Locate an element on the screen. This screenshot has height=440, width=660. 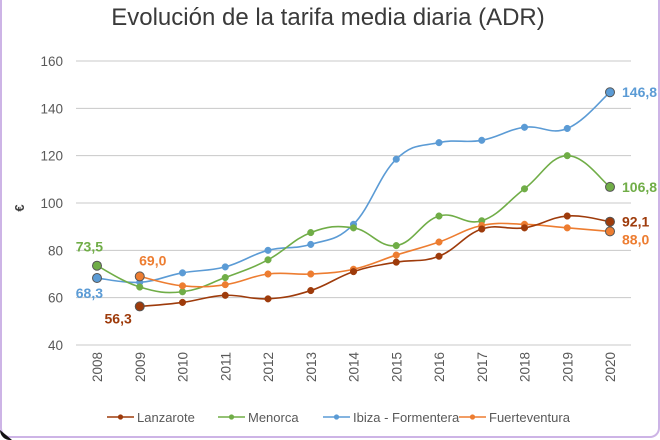
x-tick-label: 2008 is located at coordinates (97, 367).